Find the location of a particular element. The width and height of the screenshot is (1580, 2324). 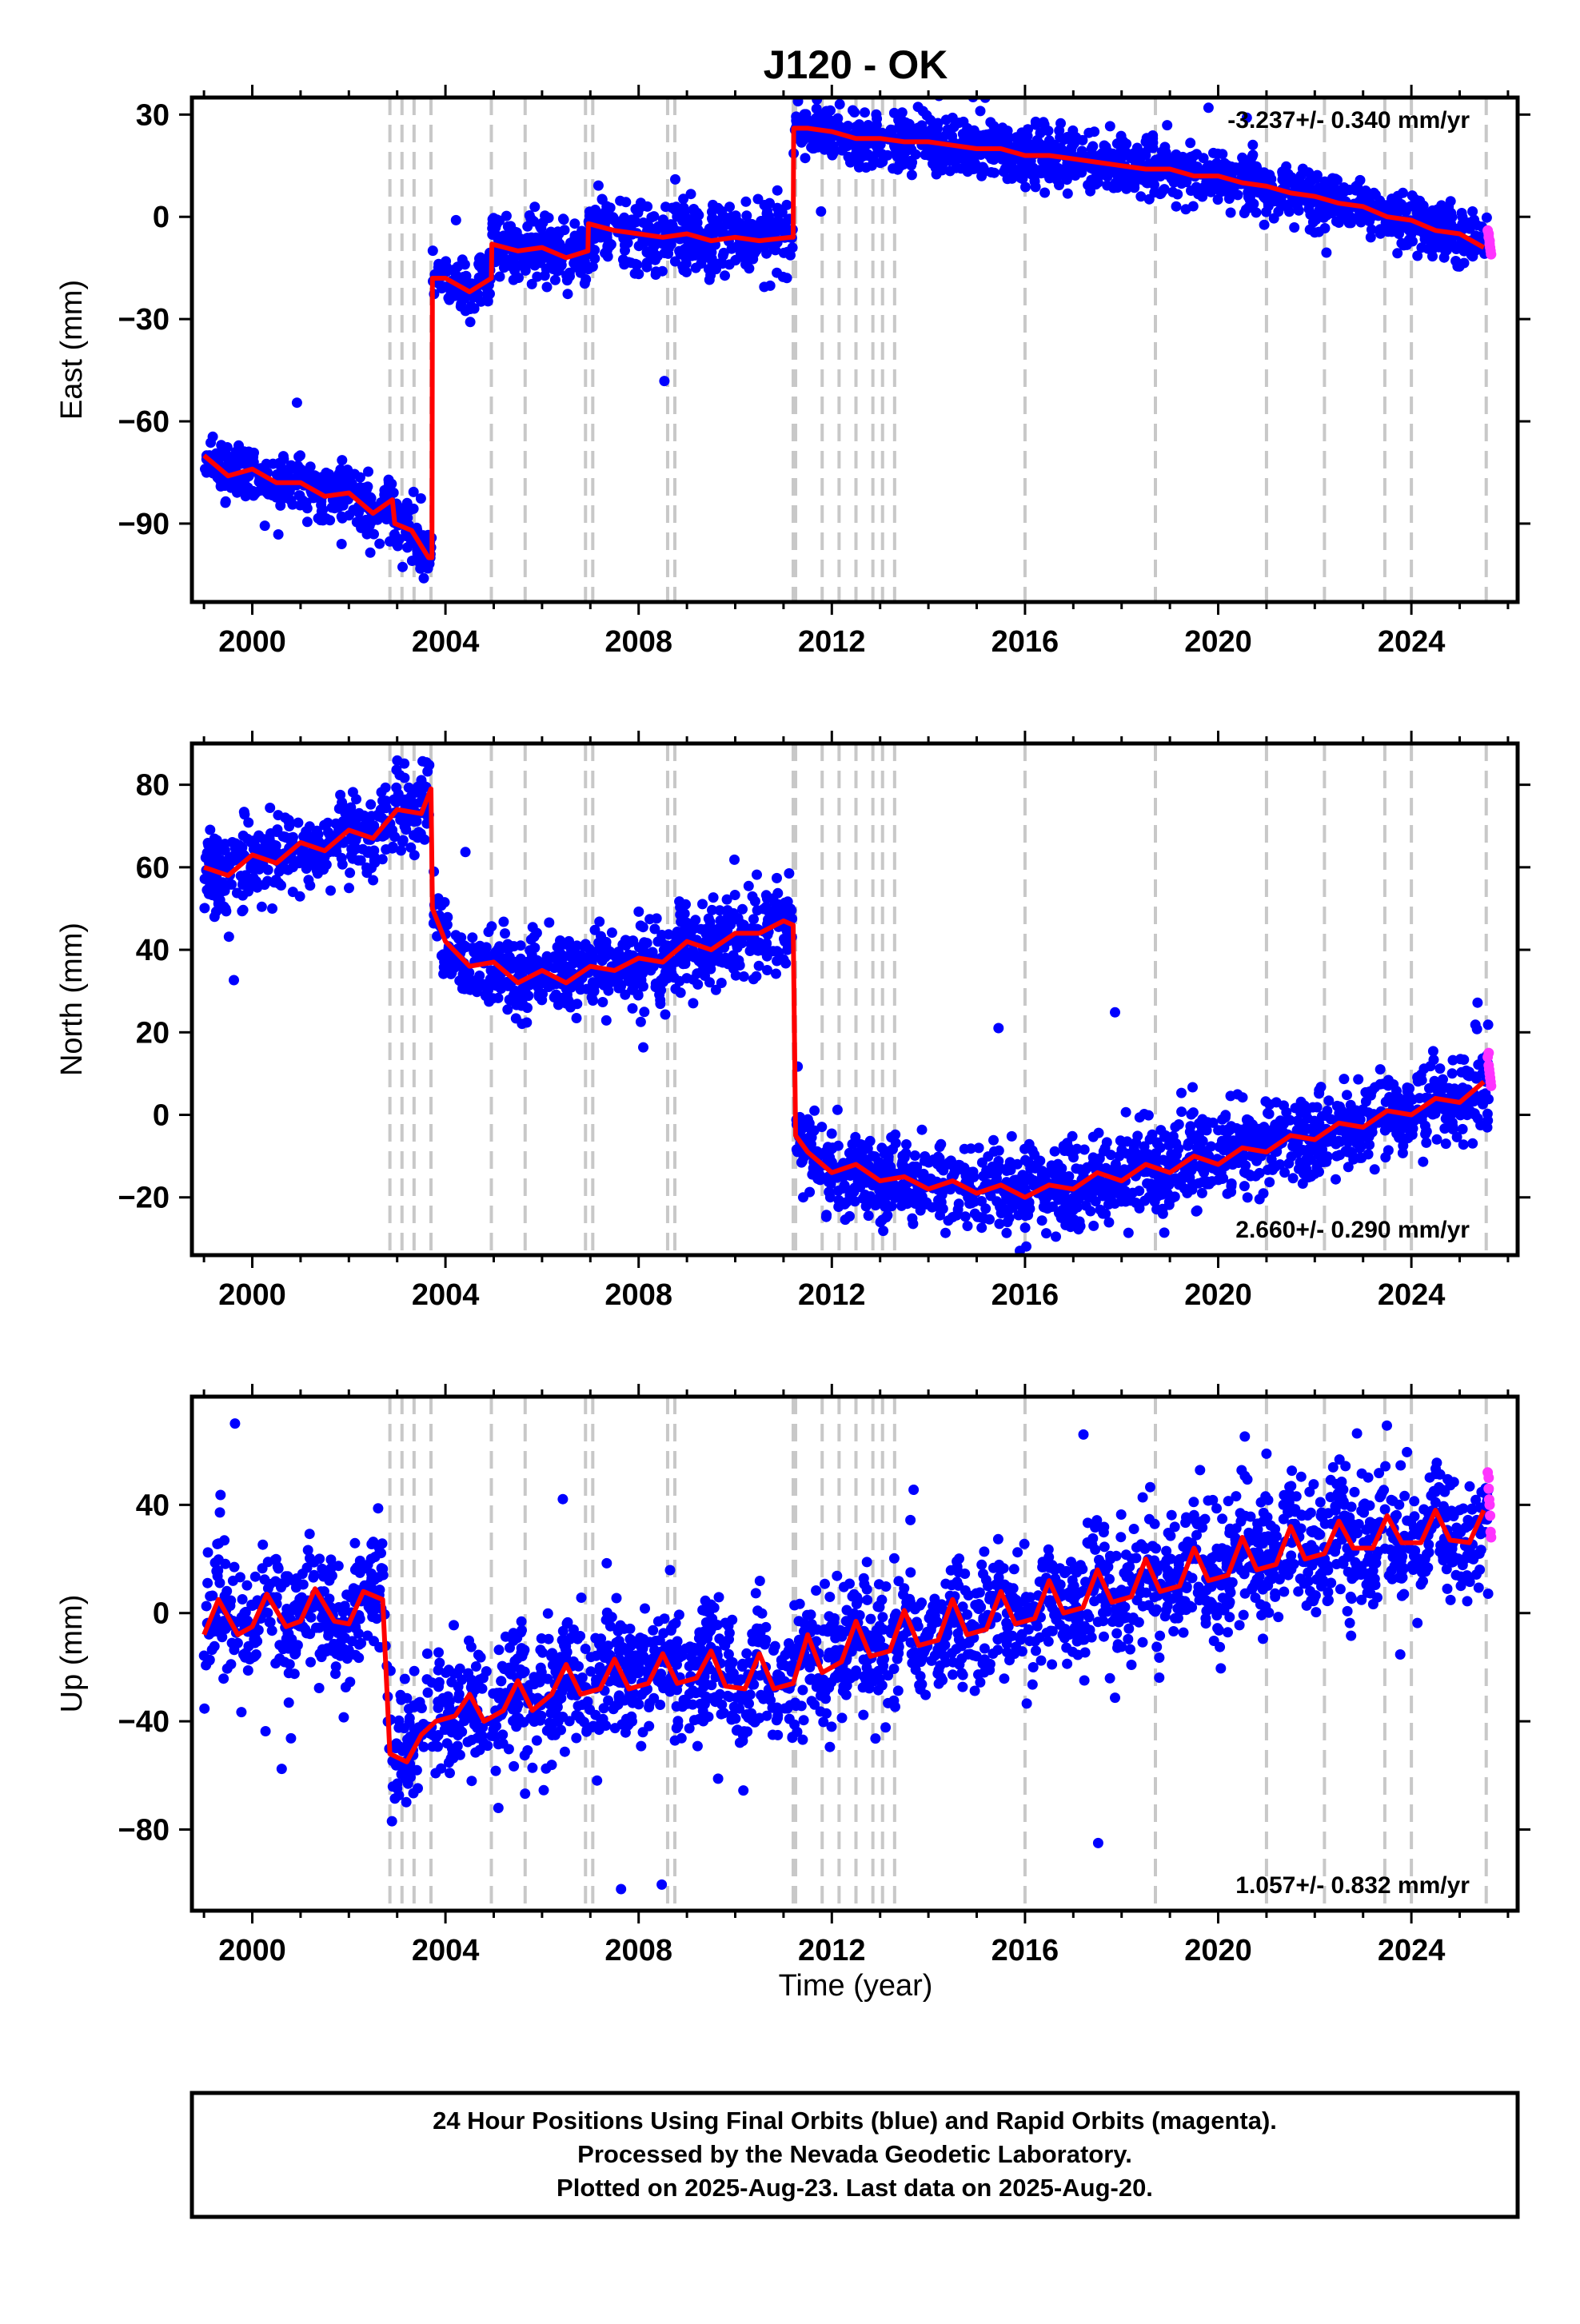

x-tick-label: 2000 is located at coordinates (252, 642).